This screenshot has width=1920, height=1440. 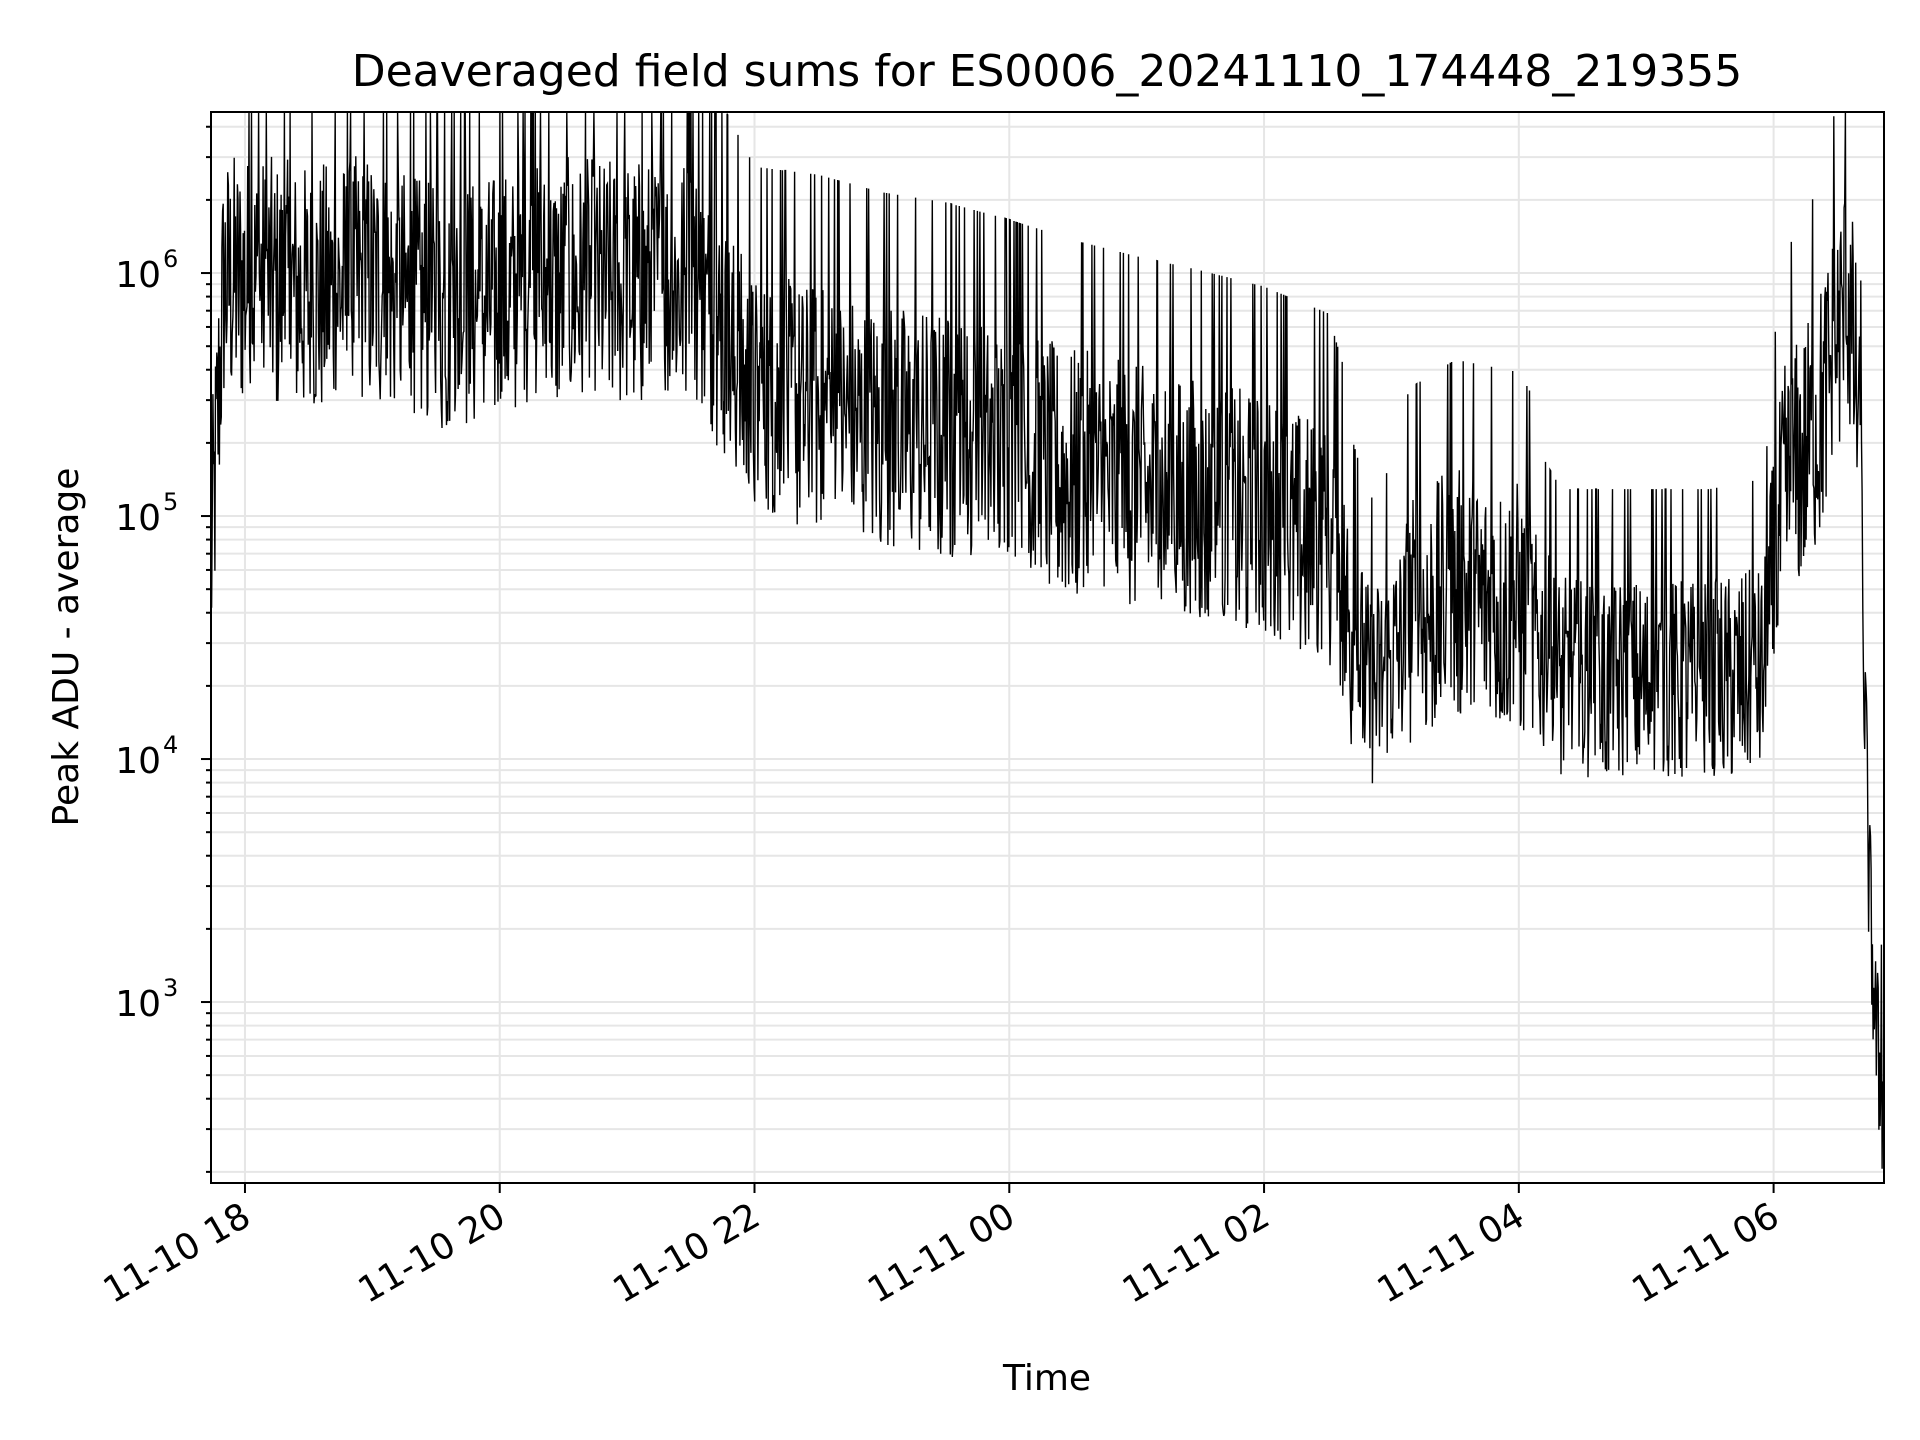 I want to click on x-axis-label: Time, so click(x=1046, y=1378).